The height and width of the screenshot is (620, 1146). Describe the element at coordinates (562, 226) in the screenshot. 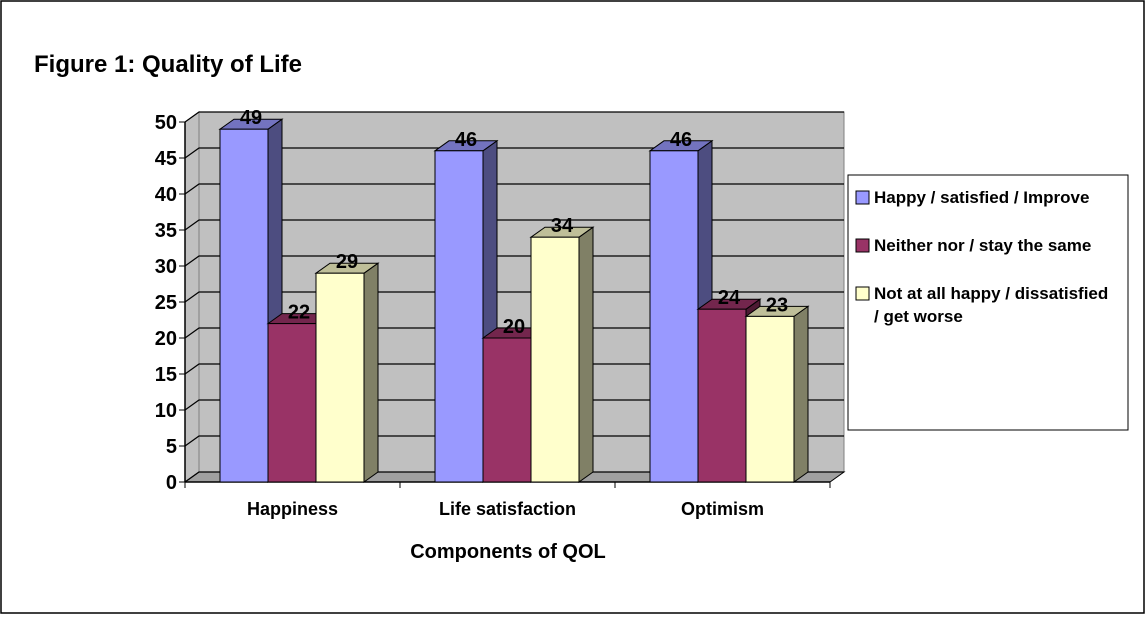

I see `data-label: 34` at that location.